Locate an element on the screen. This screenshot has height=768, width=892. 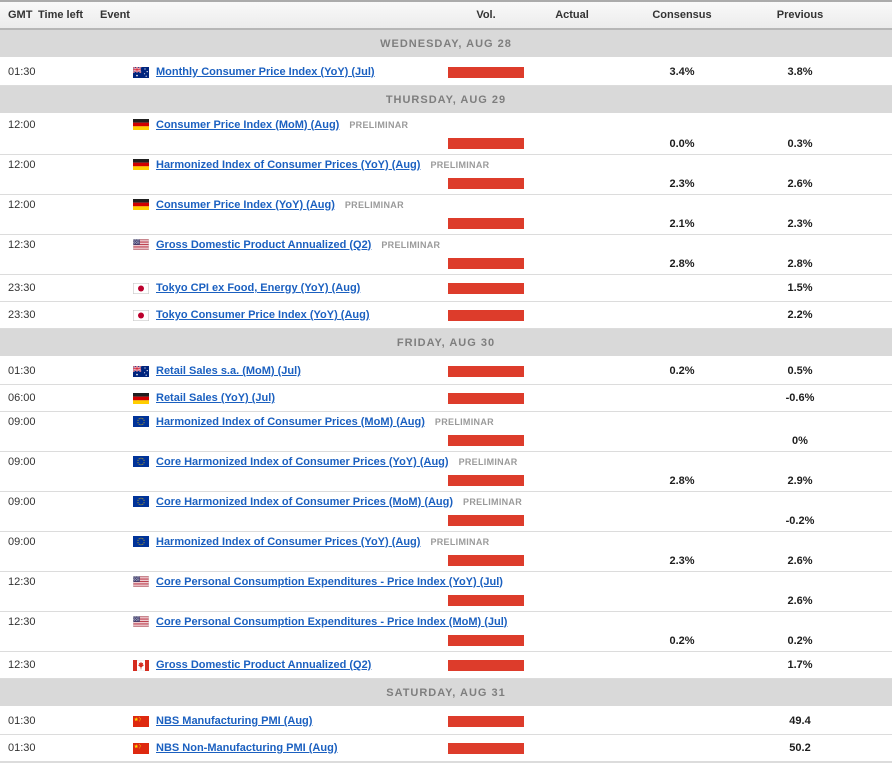
date-separator: SATURDAY, AUG 31 is located at coordinates (446, 693).